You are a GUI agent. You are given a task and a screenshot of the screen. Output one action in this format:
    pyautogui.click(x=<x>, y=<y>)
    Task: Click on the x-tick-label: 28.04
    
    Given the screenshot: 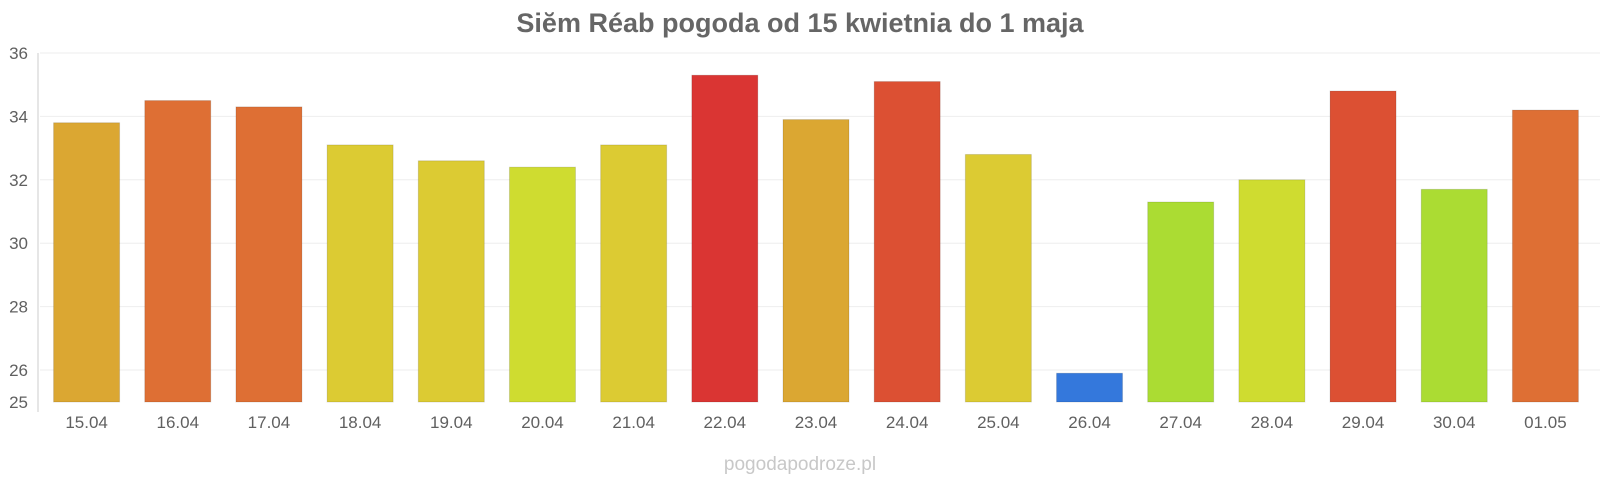 What is the action you would take?
    pyautogui.click(x=1272, y=422)
    